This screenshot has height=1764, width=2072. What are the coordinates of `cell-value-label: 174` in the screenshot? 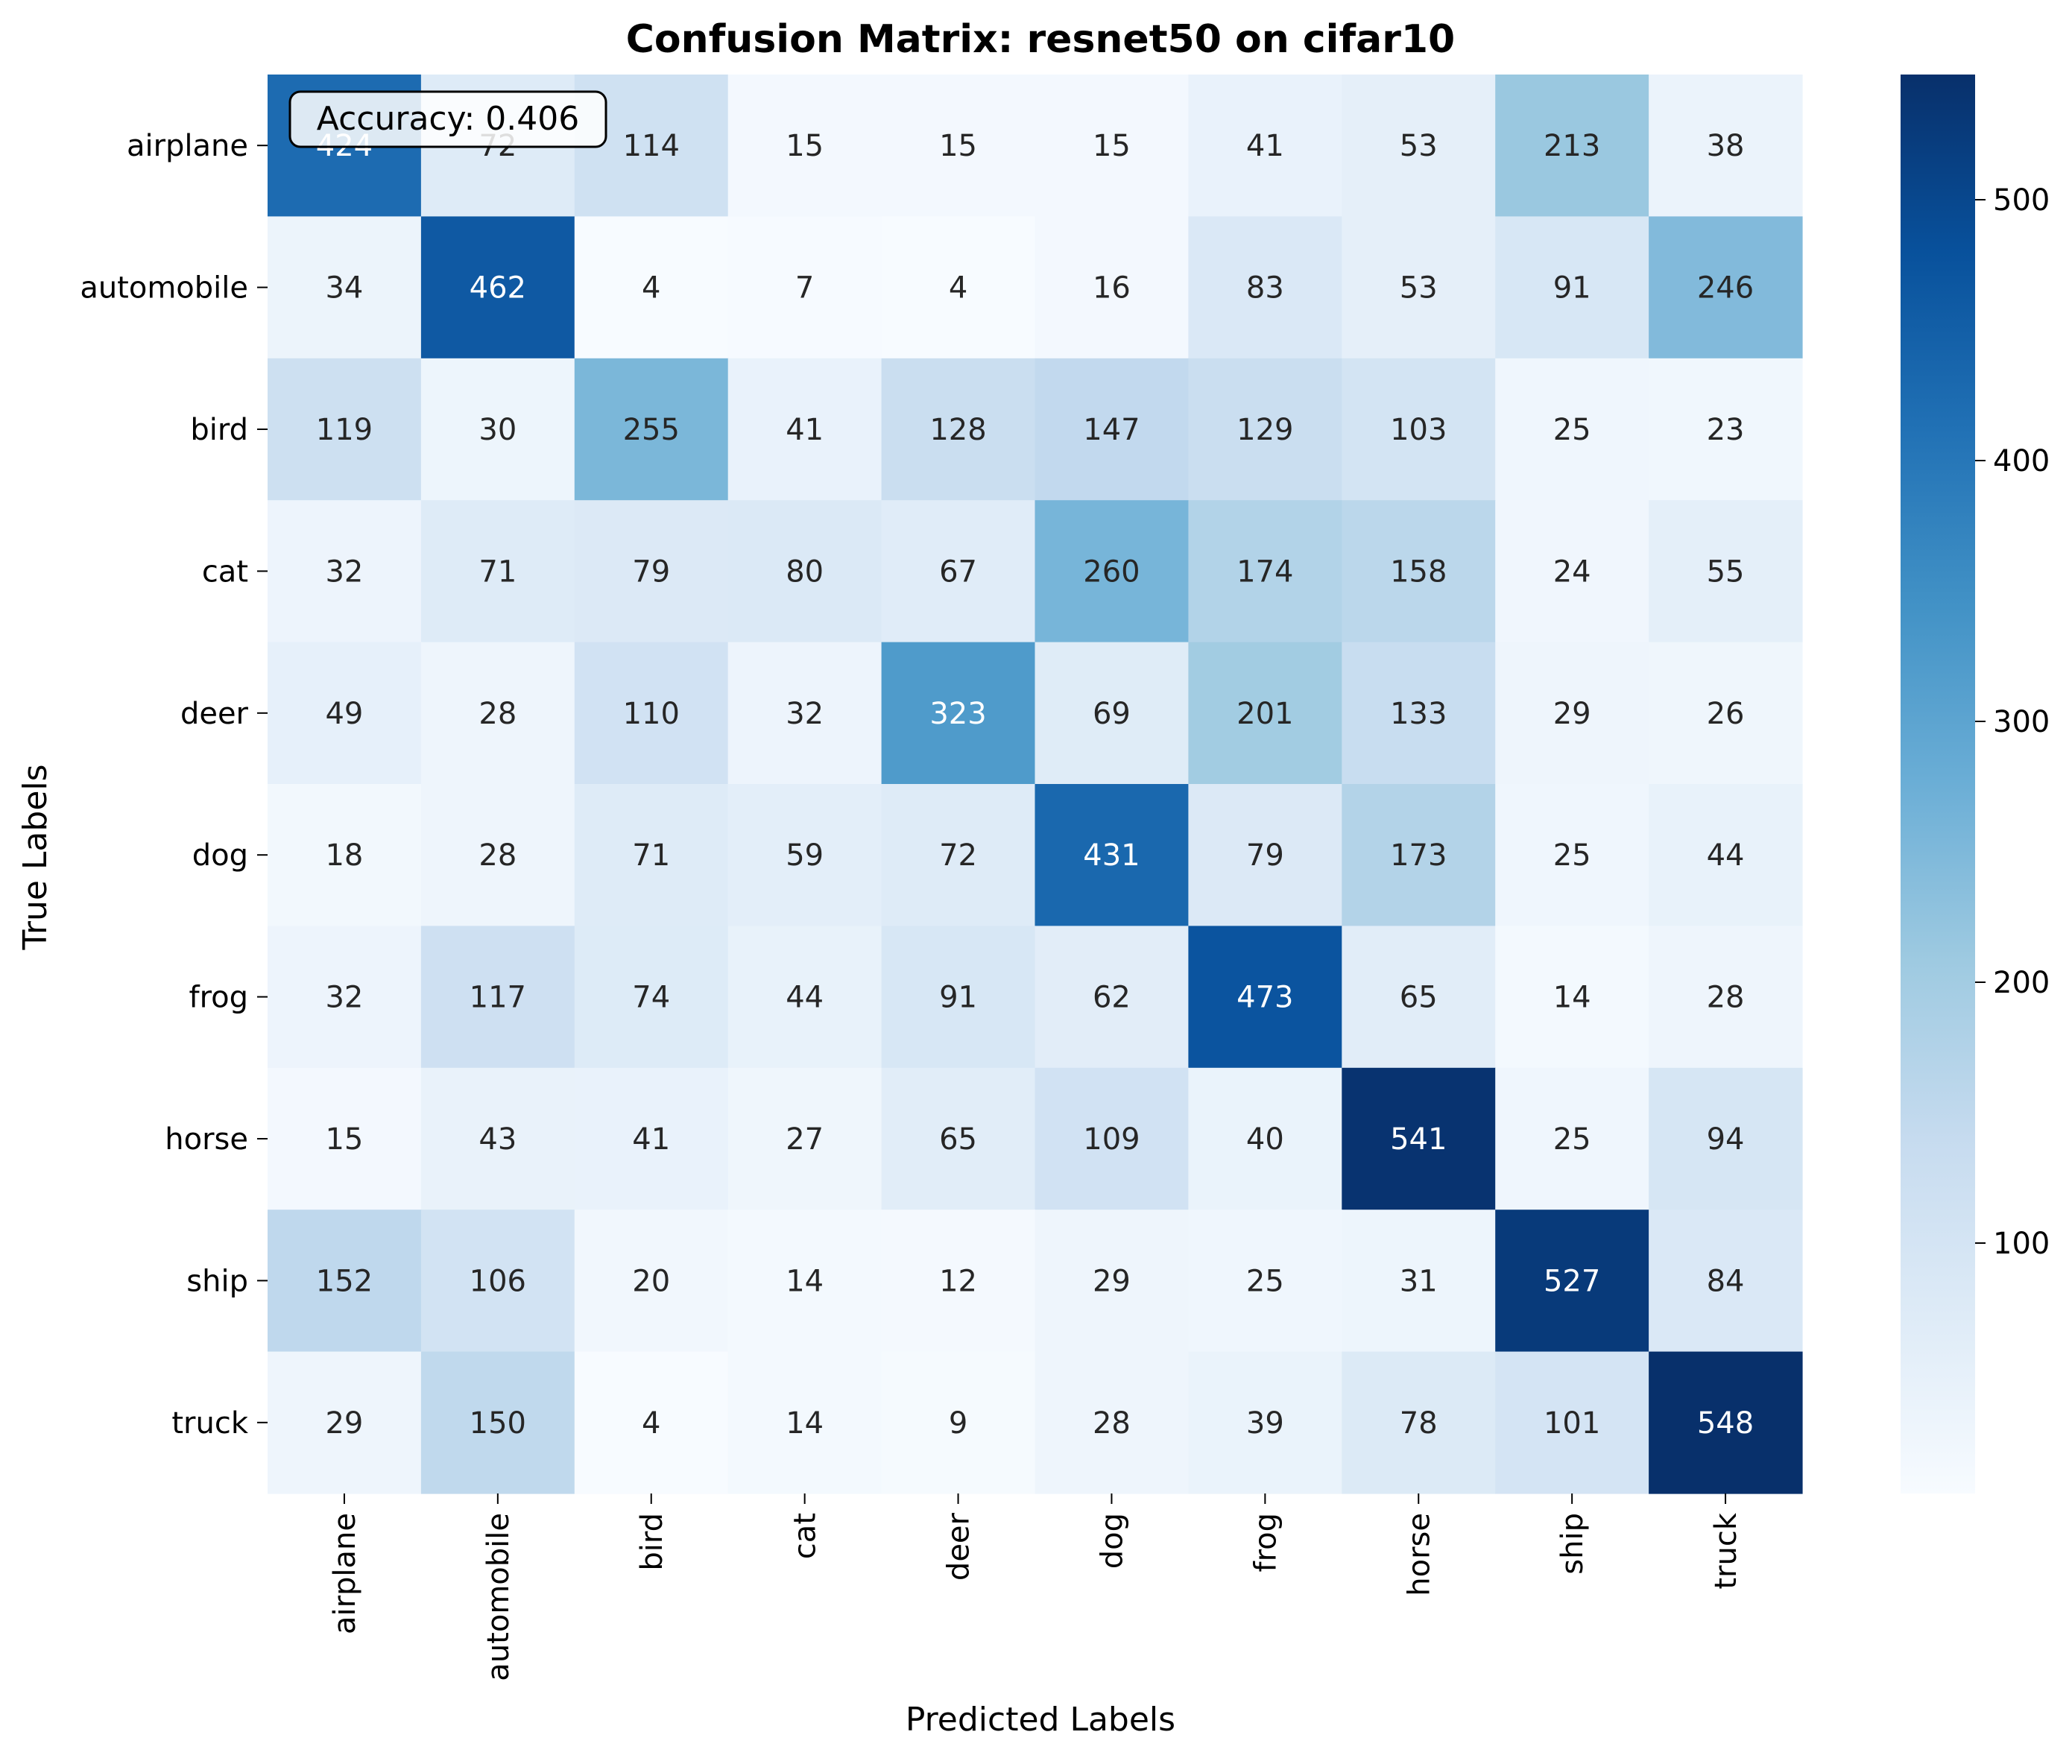 It's located at (1265, 571).